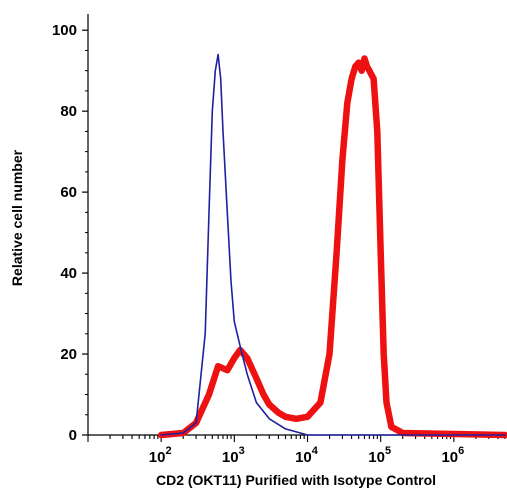 The height and width of the screenshot is (494, 507). Describe the element at coordinates (68, 192) in the screenshot. I see `y-tick-label: 60` at that location.